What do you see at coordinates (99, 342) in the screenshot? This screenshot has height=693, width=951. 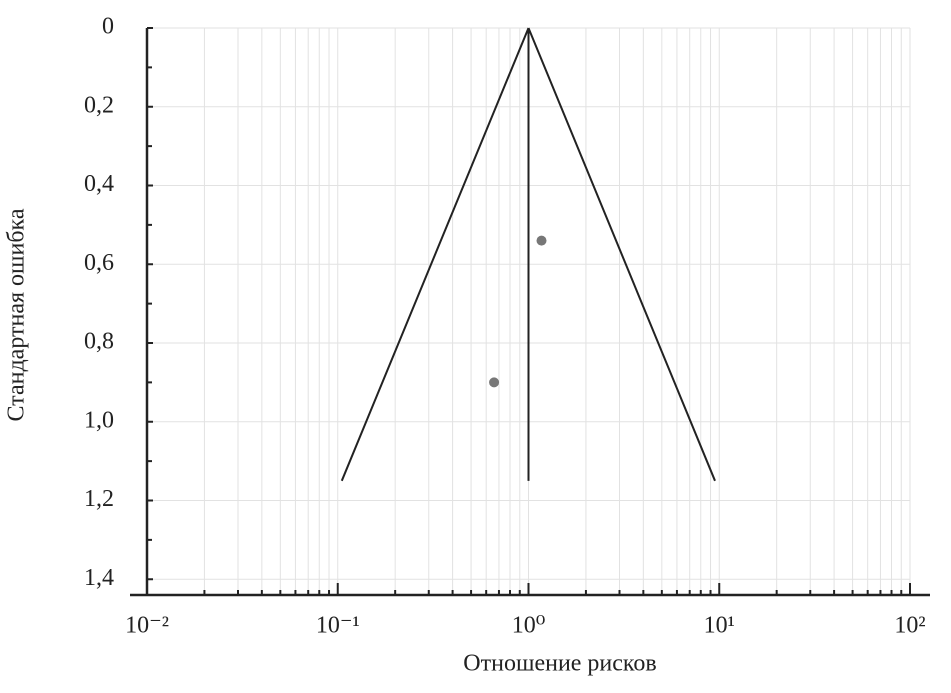 I see `y-tick-label: 0,8` at bounding box center [99, 342].